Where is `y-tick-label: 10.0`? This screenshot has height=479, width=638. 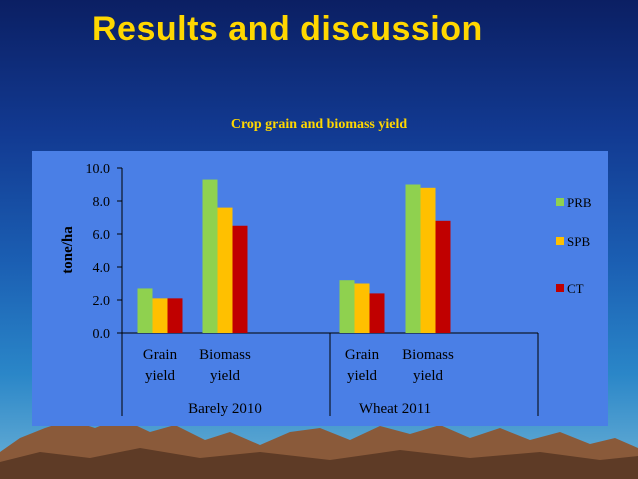 y-tick-label: 10.0 is located at coordinates (98, 169).